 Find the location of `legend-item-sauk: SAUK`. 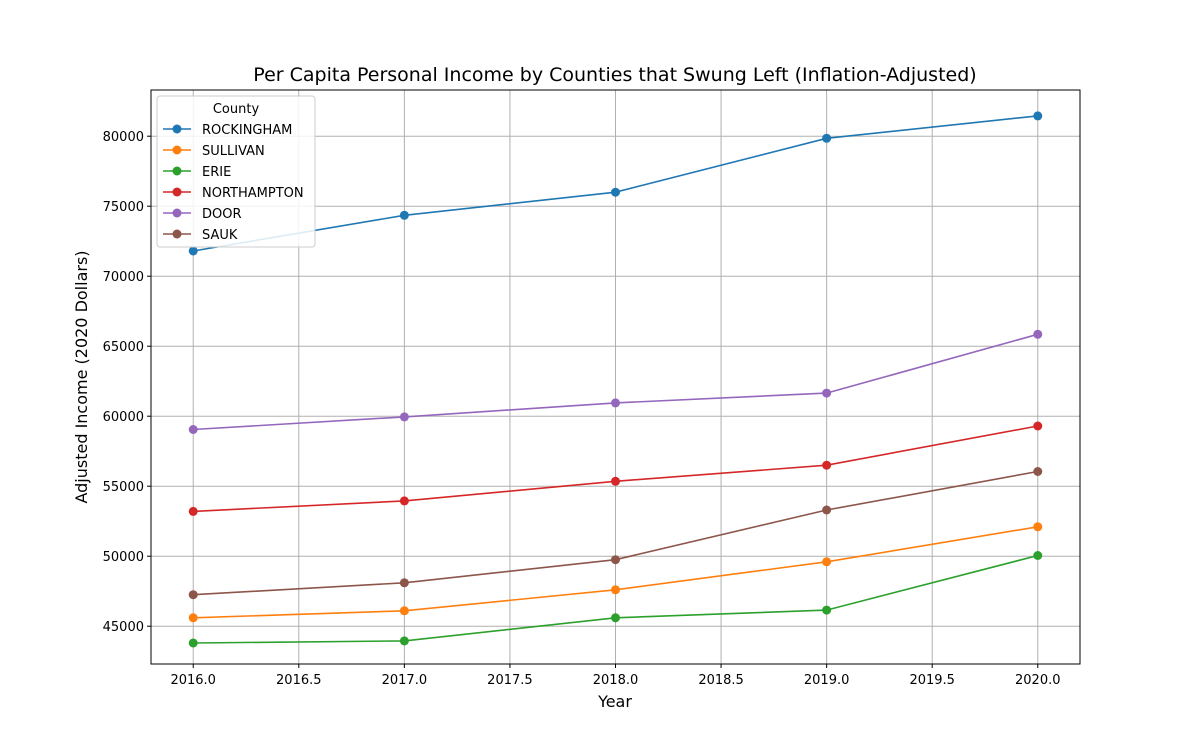

legend-item-sauk: SAUK is located at coordinates (200, 235).